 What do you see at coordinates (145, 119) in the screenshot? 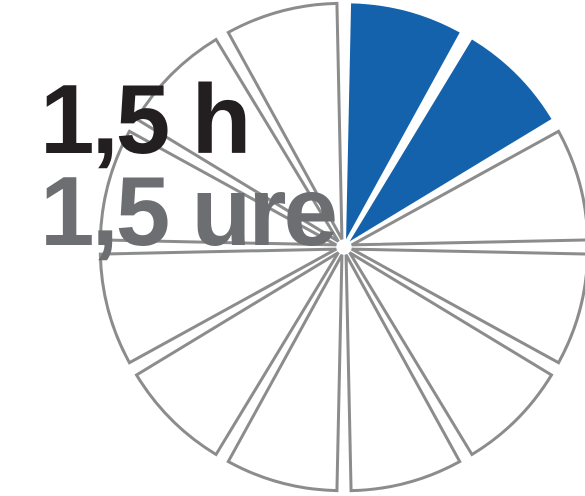
I see `duration-label-hours: 1,5 h` at bounding box center [145, 119].